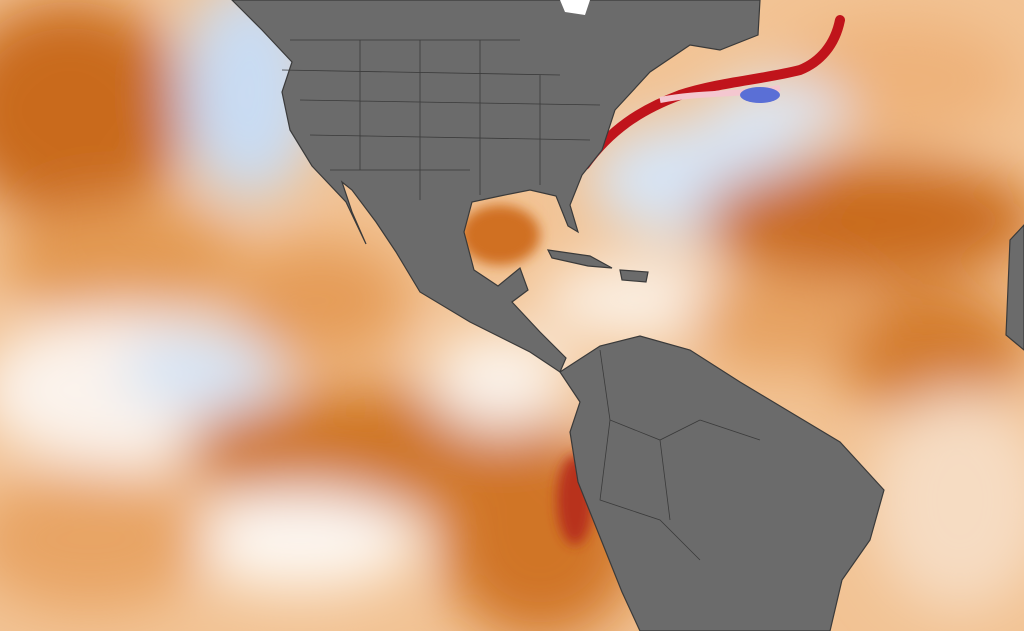 The height and width of the screenshot is (631, 1024). I want to click on hispaniola, so click(634, 276).